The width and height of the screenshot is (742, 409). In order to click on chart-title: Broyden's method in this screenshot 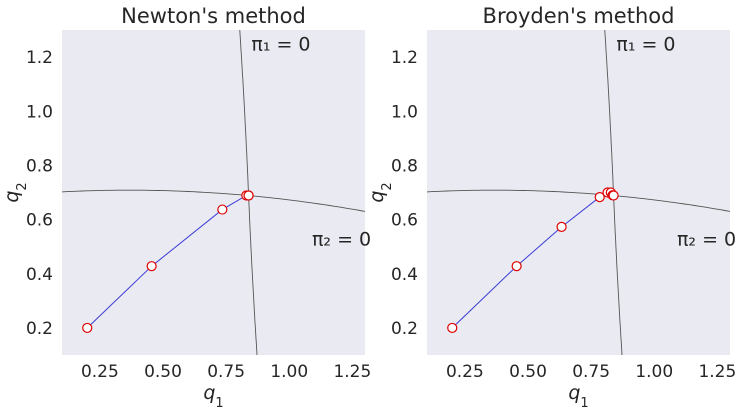, I will do `click(579, 16)`.